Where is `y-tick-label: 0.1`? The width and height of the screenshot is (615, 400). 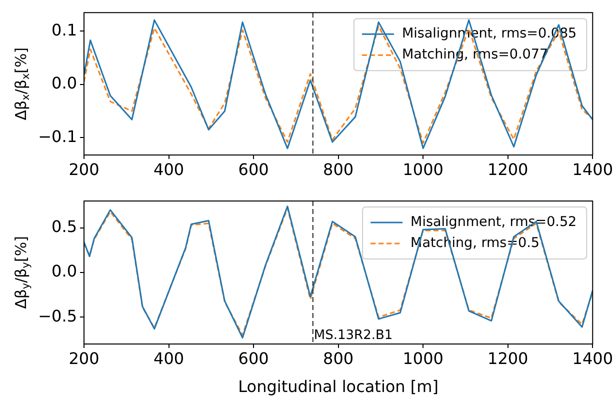
y-tick-label: 0.1 is located at coordinates (64, 30).